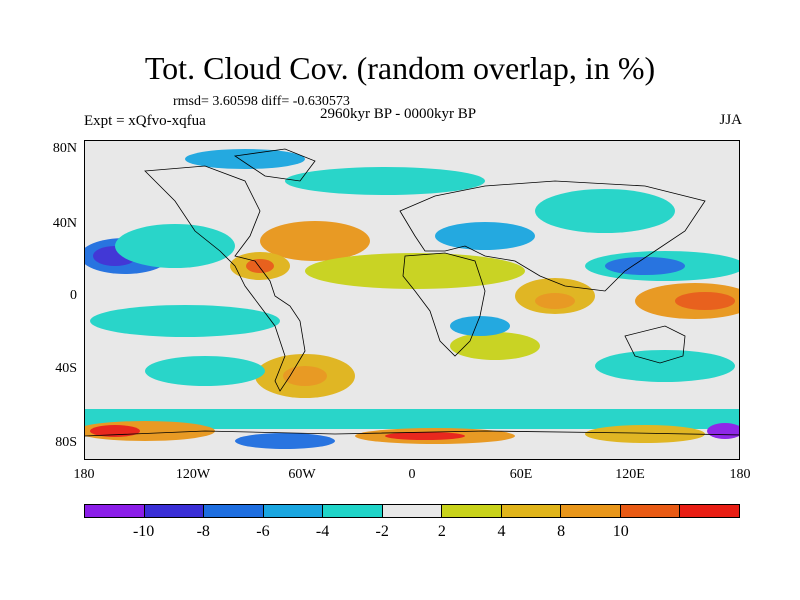 The height and width of the screenshot is (600, 800). I want to click on lon-label: 120E, so click(630, 474).